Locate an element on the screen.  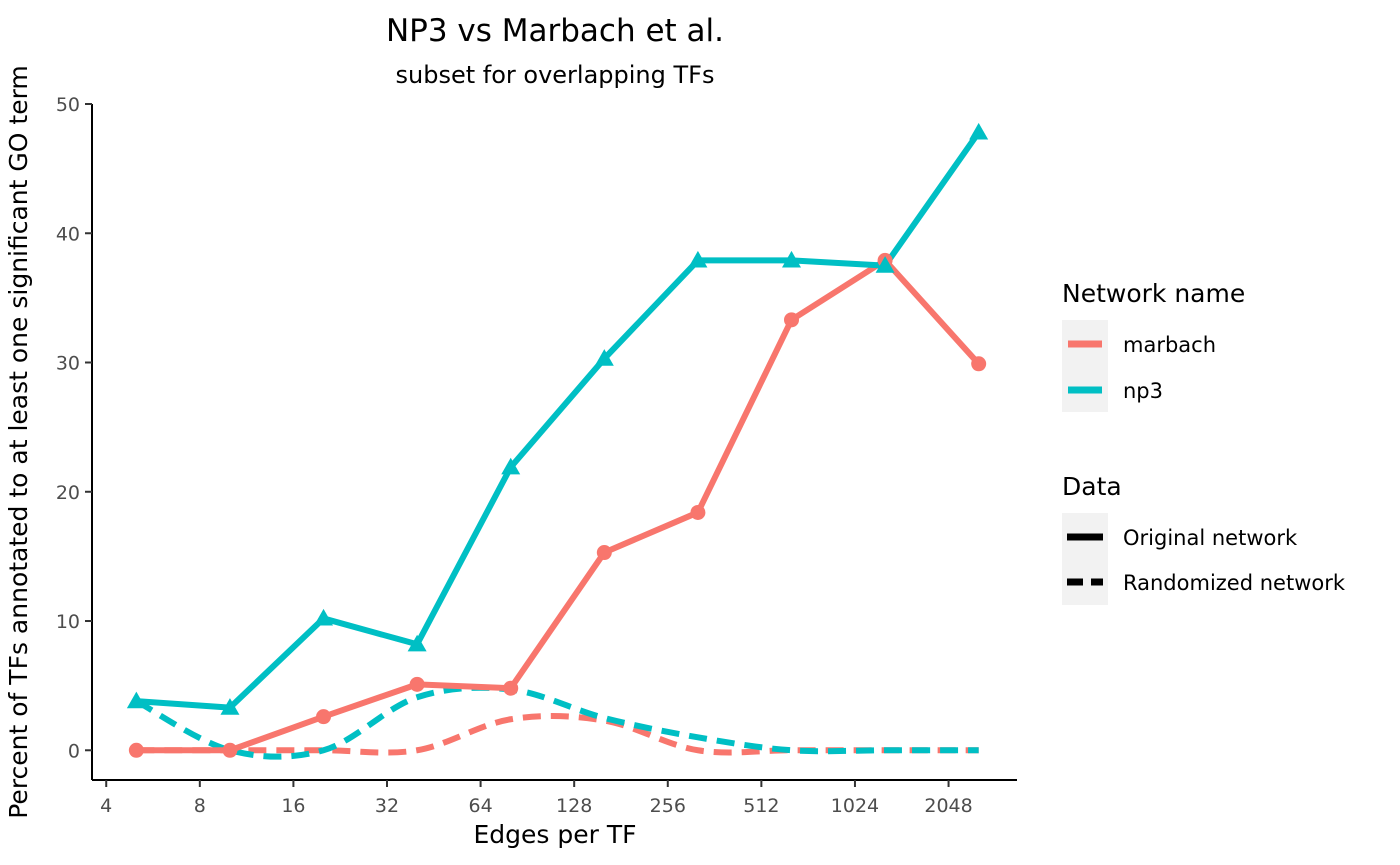
legend-label-randomized: Randomized network is located at coordinates (1234, 583).